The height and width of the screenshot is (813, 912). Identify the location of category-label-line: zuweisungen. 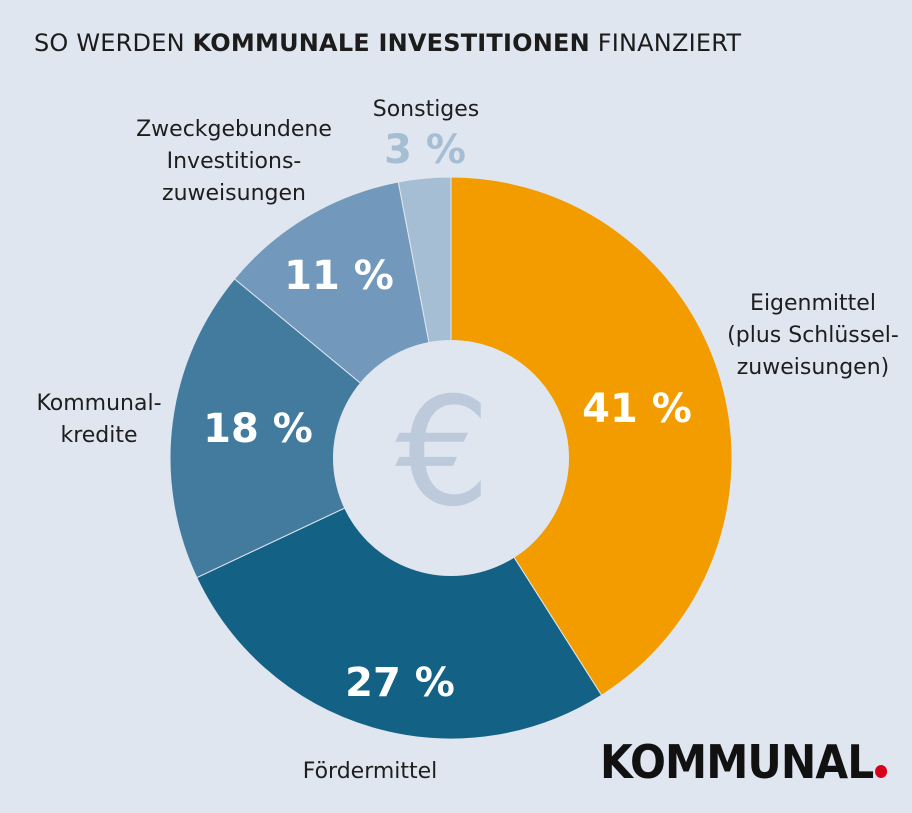
(234, 193).